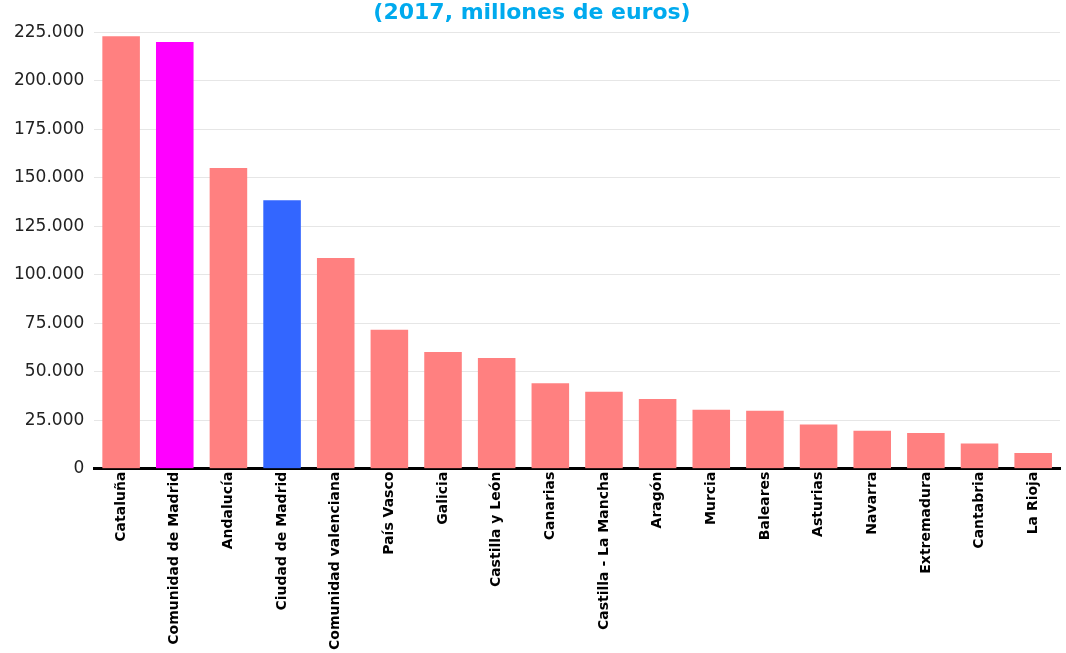 The image size is (1066, 653). What do you see at coordinates (602, 551) in the screenshot?
I see `x-tick-label: Castilla - La Mancha` at bounding box center [602, 551].